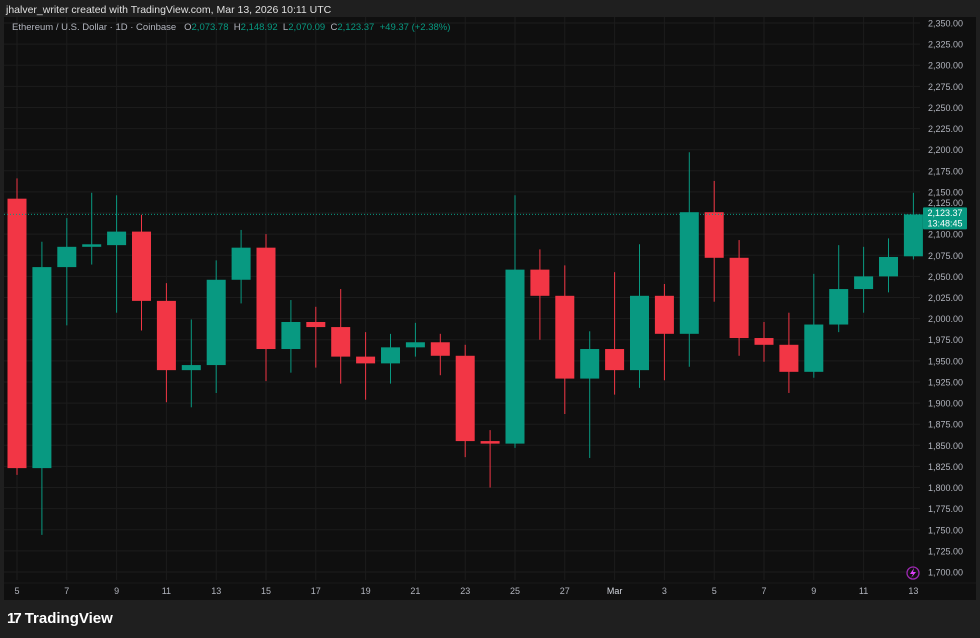 This screenshot has height=638, width=980. Describe the element at coordinates (945, 509) in the screenshot. I see `price-axis-label: 1,775.00` at that location.